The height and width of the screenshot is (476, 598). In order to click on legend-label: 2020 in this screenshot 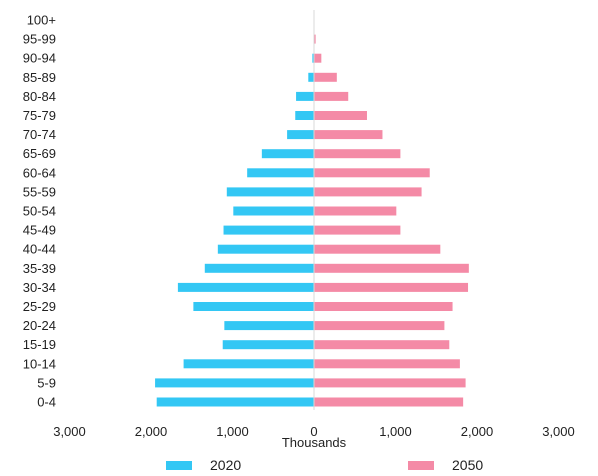, I will do `click(225, 465)`.